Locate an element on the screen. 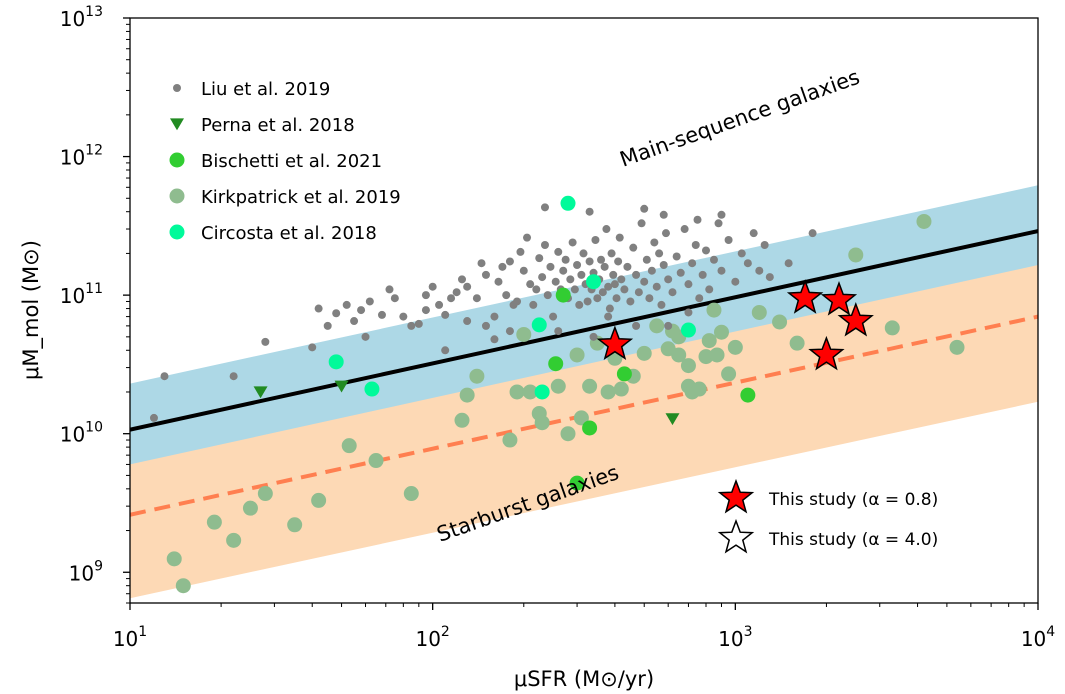 This screenshot has height=694, width=1065. y-axis-label: μM_mol (M⊙) is located at coordinates (31, 310).